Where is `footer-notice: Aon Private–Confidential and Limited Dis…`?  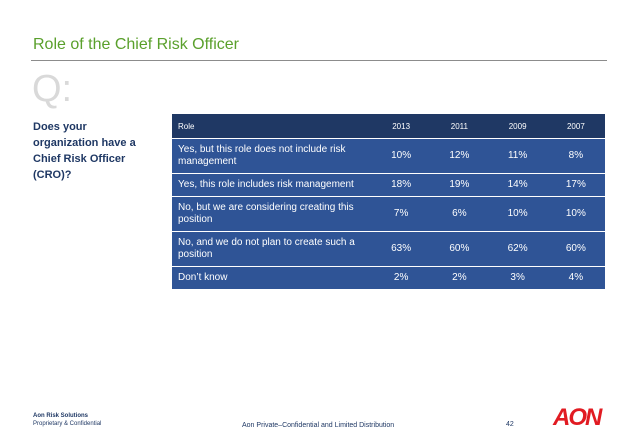
footer-notice: Aon Private–Confidential and Limited Dis… is located at coordinates (318, 425).